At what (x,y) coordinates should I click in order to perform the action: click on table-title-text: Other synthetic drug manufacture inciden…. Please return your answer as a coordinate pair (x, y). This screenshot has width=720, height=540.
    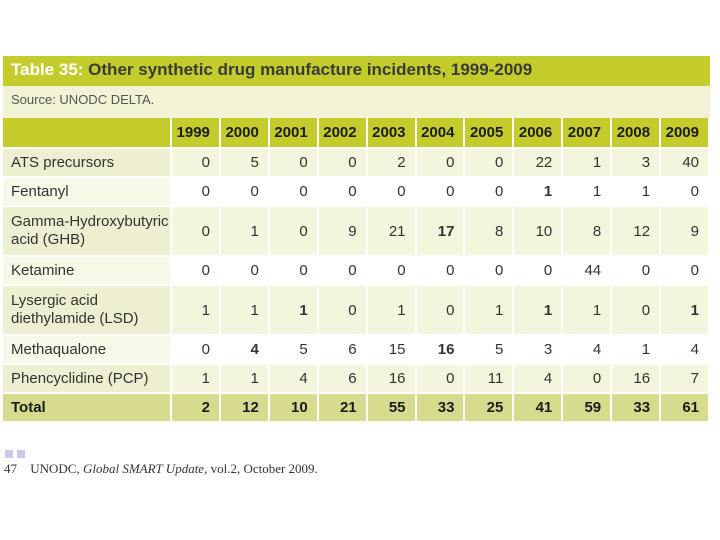
    Looking at the image, I should click on (310, 69).